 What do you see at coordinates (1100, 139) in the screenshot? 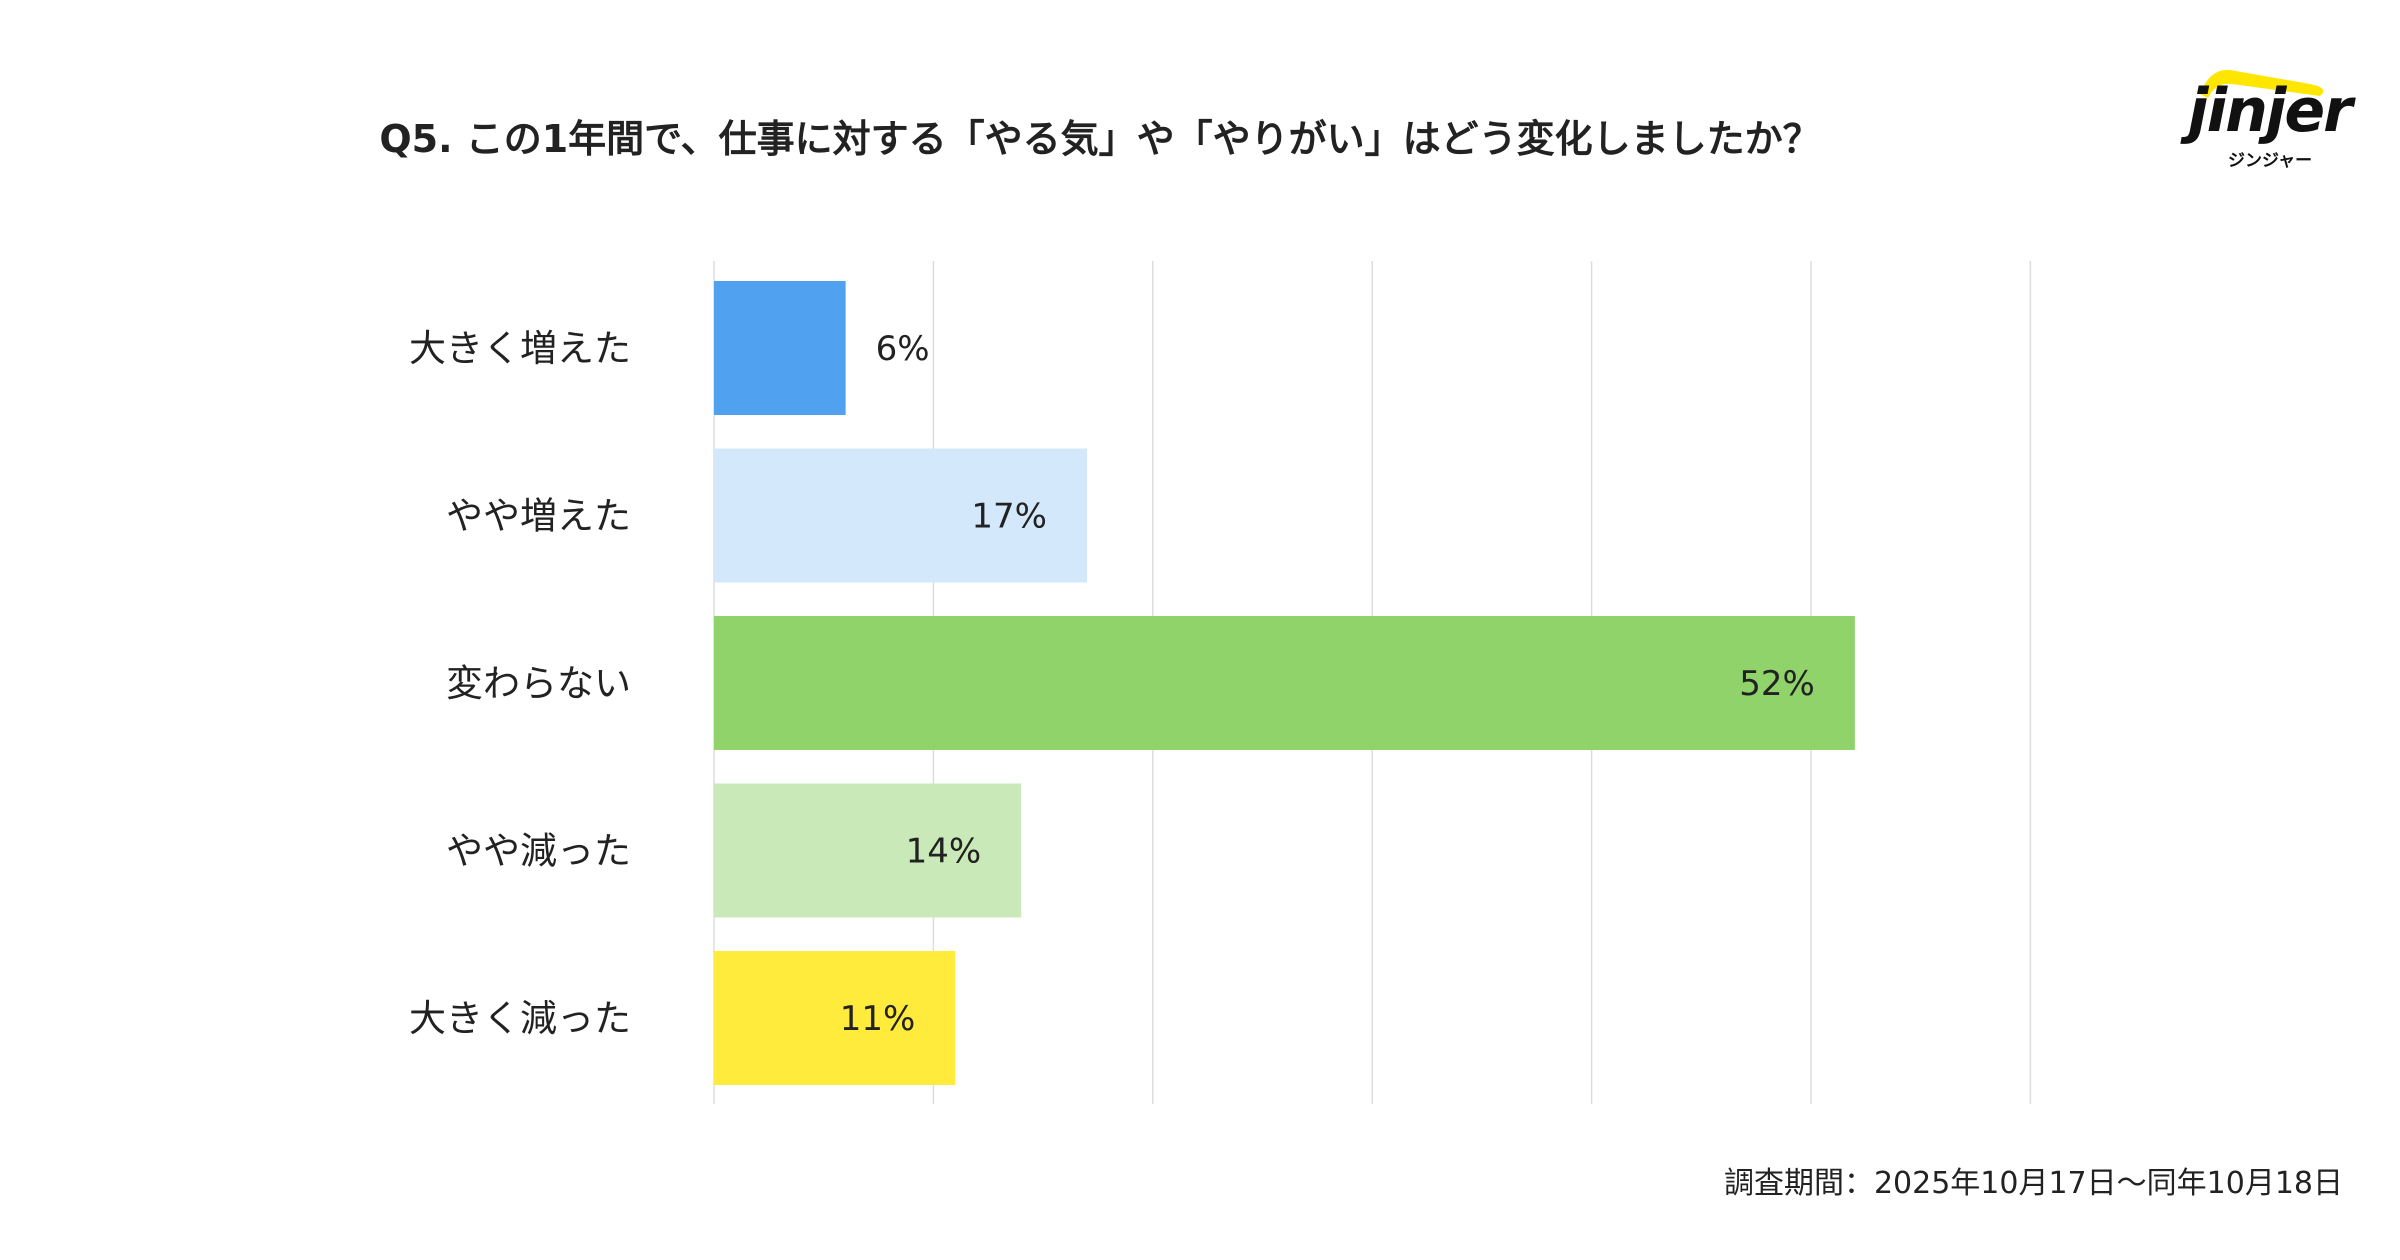
I see `chart-title: Q5. この1年間で、仕事に対する「やる気」や「やりがい」はどう変化しましたか？` at bounding box center [1100, 139].